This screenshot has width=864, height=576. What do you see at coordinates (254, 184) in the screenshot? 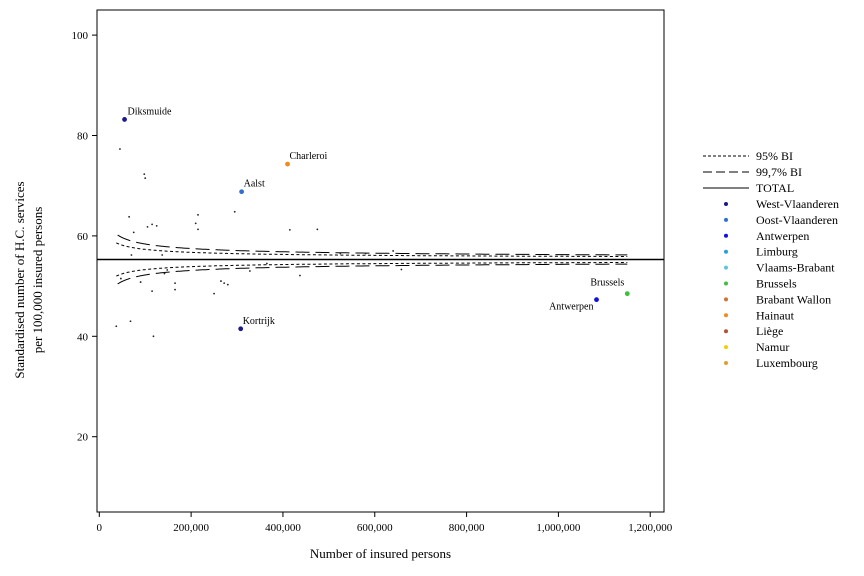
I see `point-label-2: Aalst` at bounding box center [254, 184].